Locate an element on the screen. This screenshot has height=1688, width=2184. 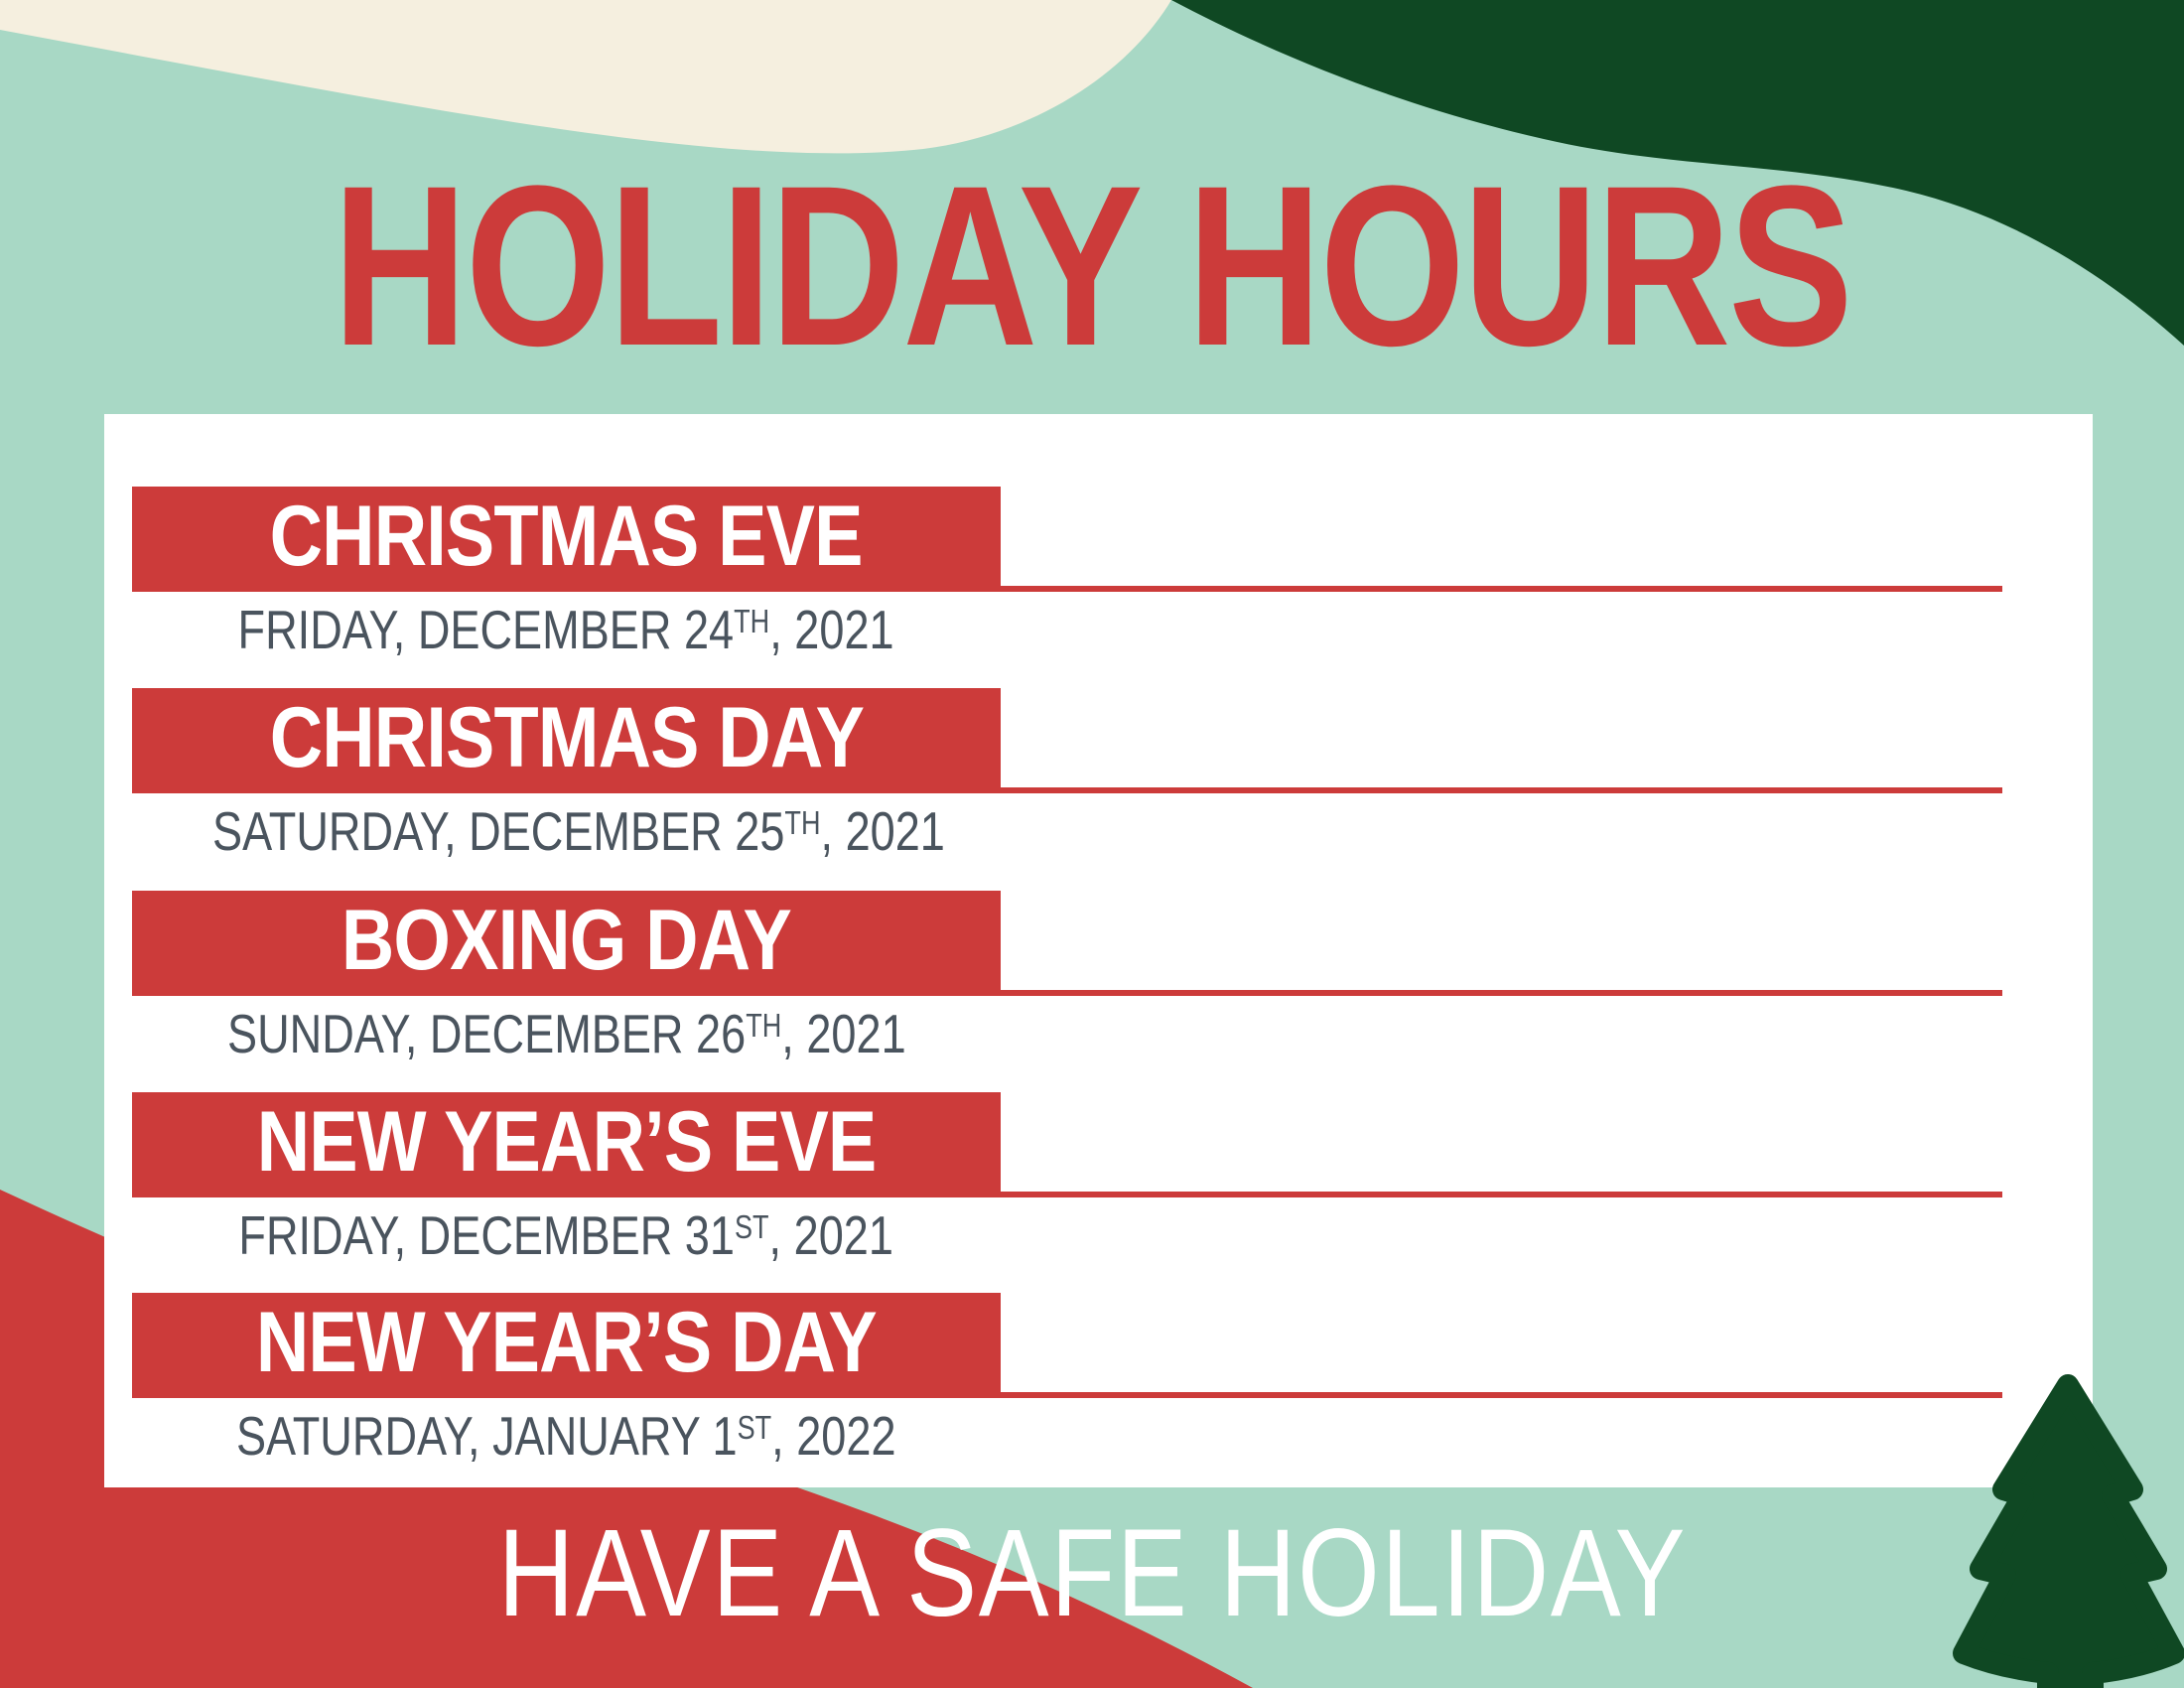
footer-message-text: HAVE A SAFE HOLIDAY is located at coordinates (1092, 1573).